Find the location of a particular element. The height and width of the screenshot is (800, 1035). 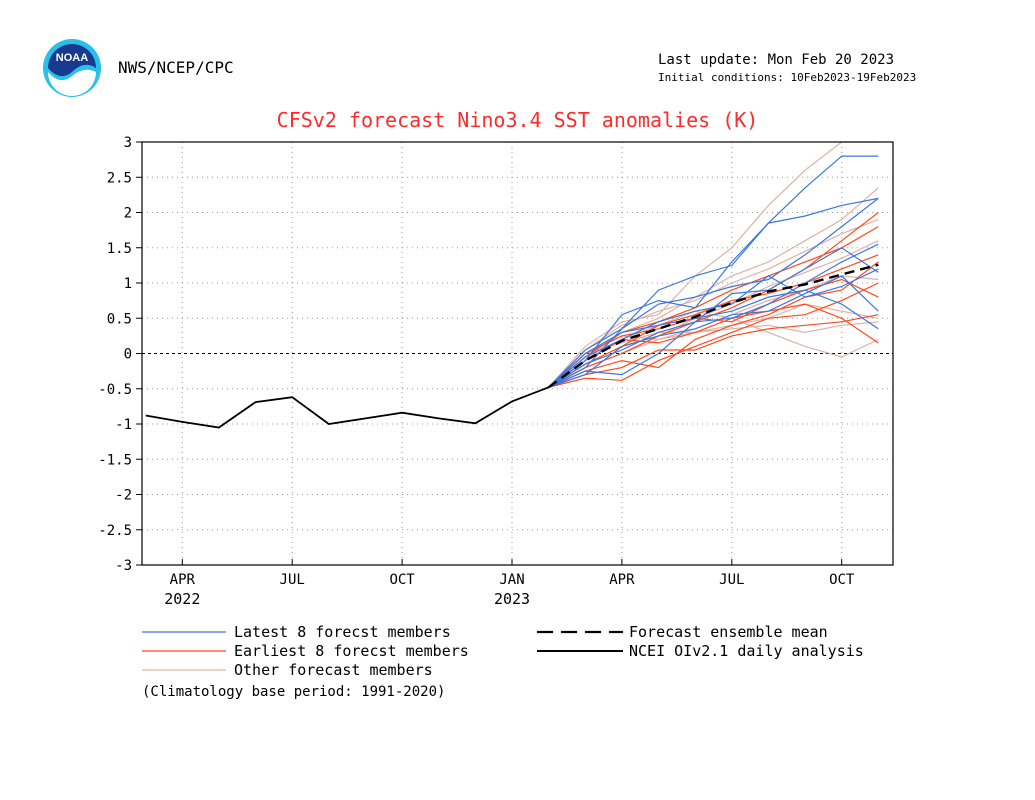

x-tick-label: JAN is located at coordinates (511, 580).